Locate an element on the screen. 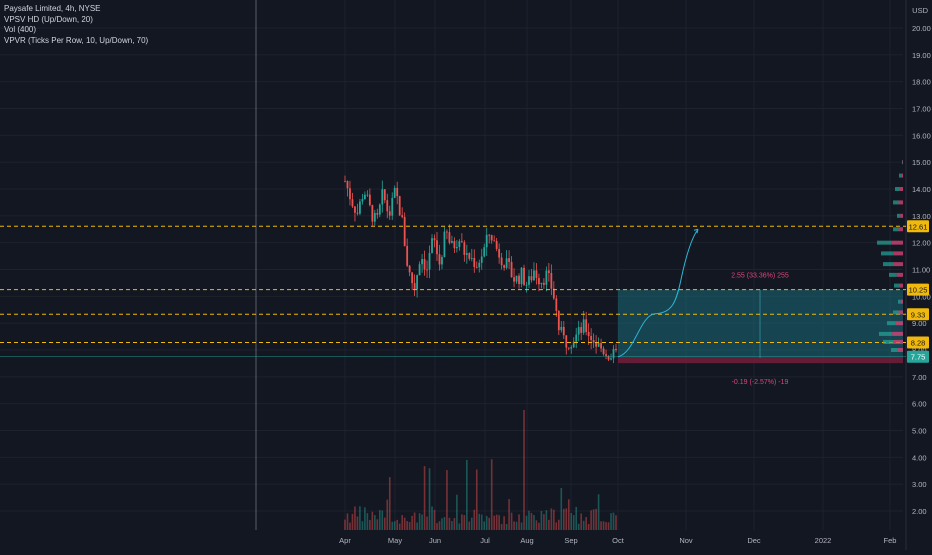 The height and width of the screenshot is (555, 932). x-tick-label: Nov is located at coordinates (686, 540).